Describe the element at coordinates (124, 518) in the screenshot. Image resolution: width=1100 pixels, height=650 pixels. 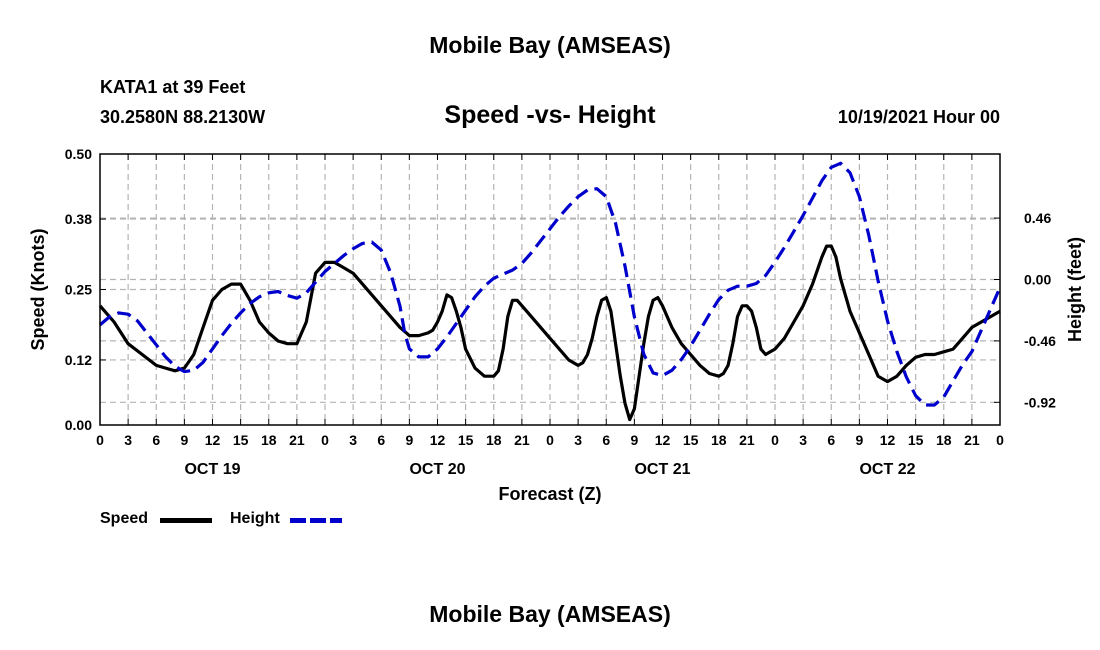
I see `legend-speed-label: Speed` at that location.